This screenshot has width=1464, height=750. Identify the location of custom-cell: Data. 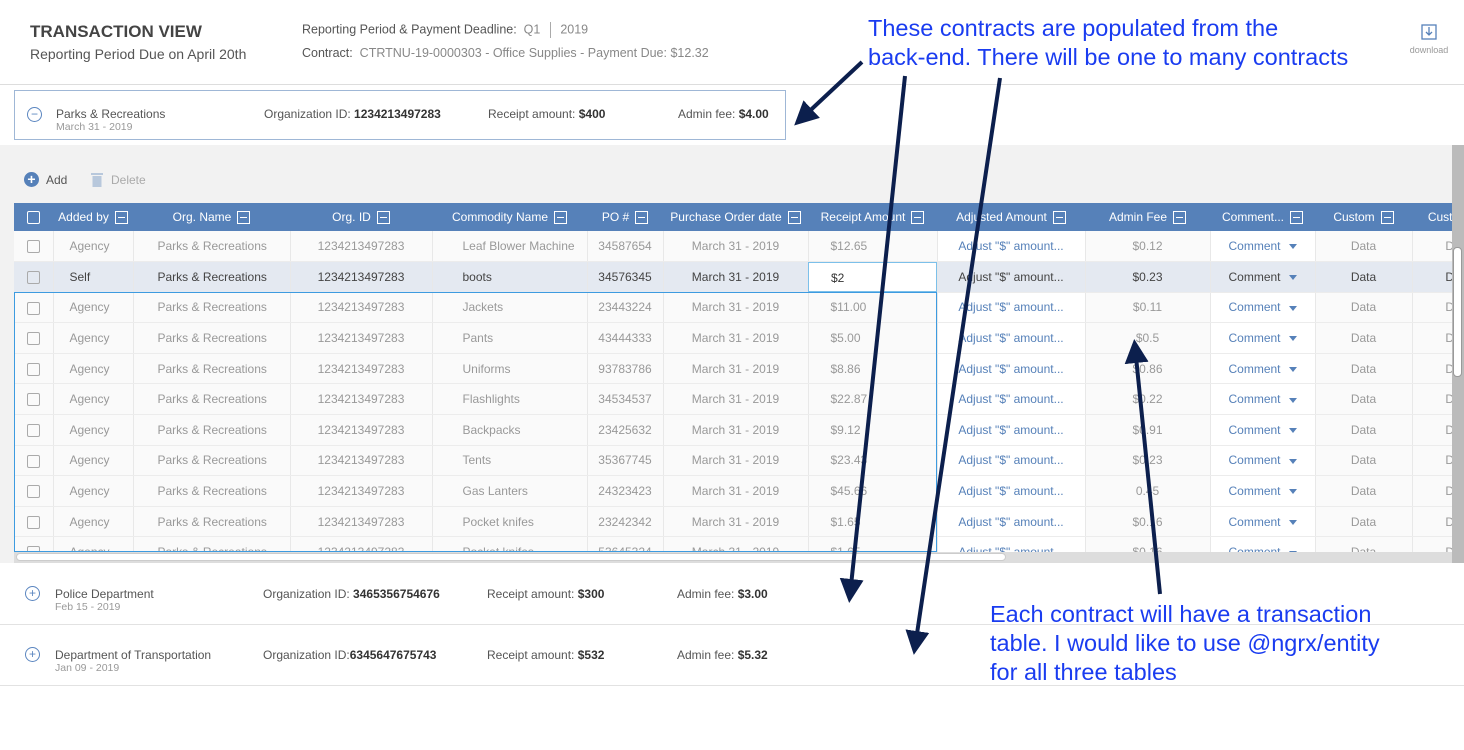
(1364, 277).